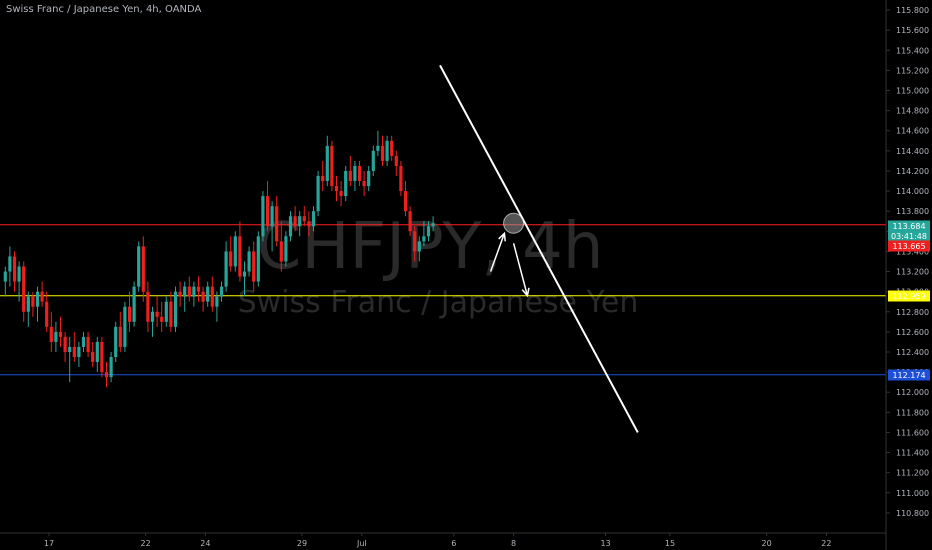 The height and width of the screenshot is (550, 932). I want to click on time-tick-label: 29, so click(302, 543).